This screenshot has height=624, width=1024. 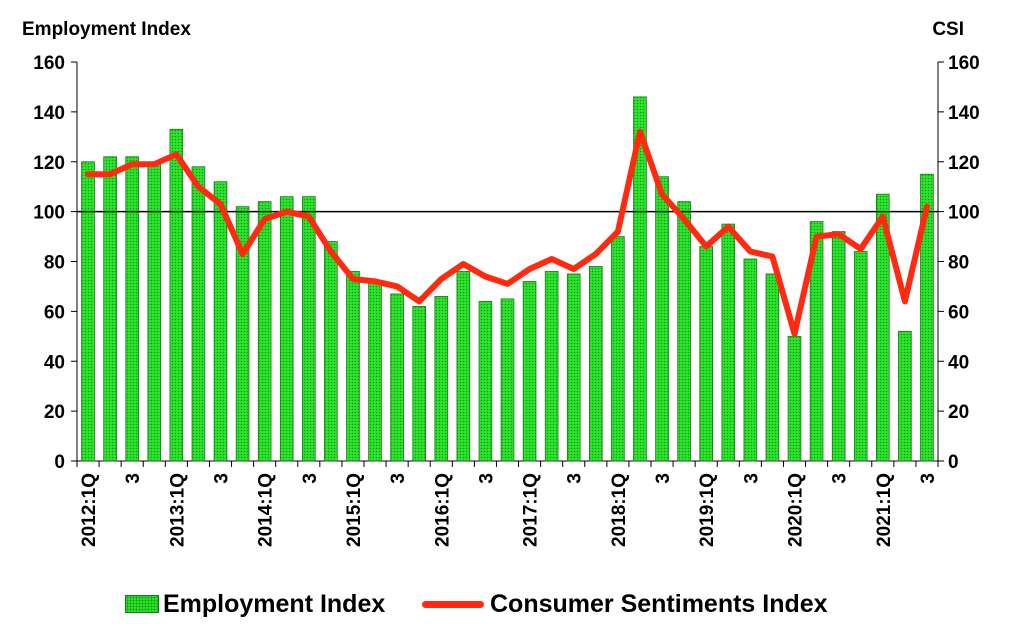 What do you see at coordinates (964, 163) in the screenshot?
I see `right-tick-label: 120` at bounding box center [964, 163].